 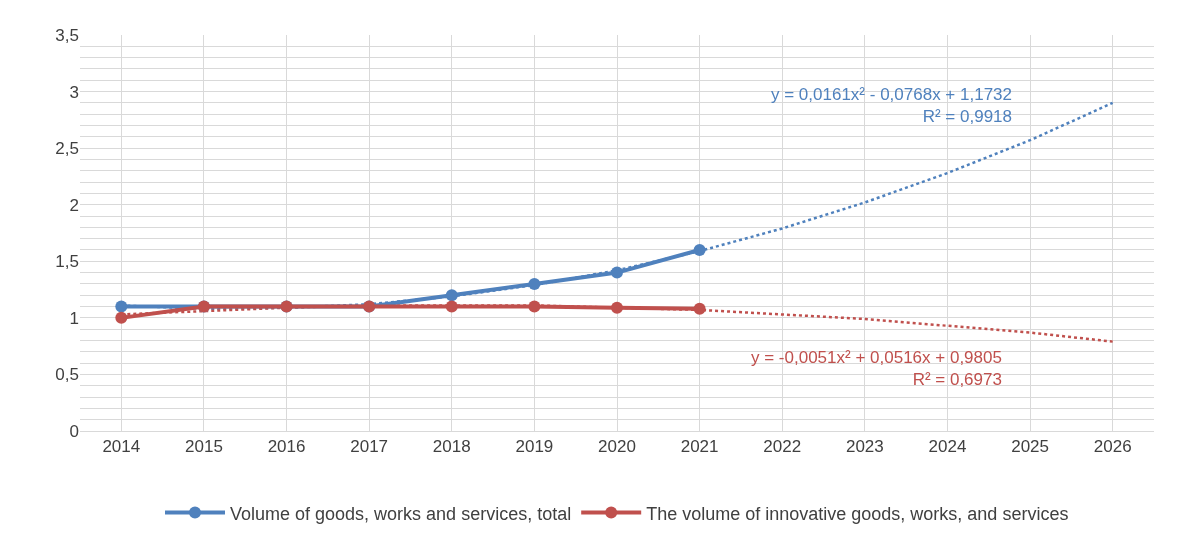 I want to click on x-tick-label: 2025, so click(x=1030, y=447).